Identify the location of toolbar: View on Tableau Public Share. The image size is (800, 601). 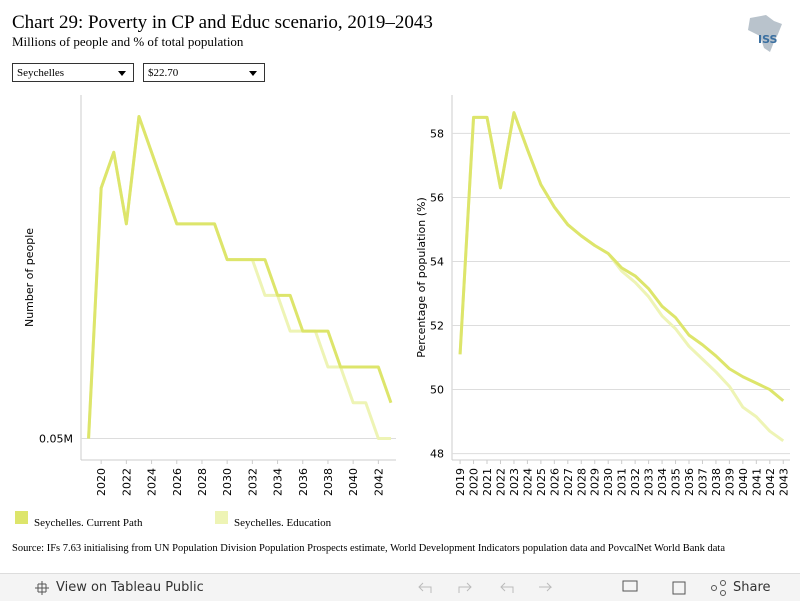
(400, 587).